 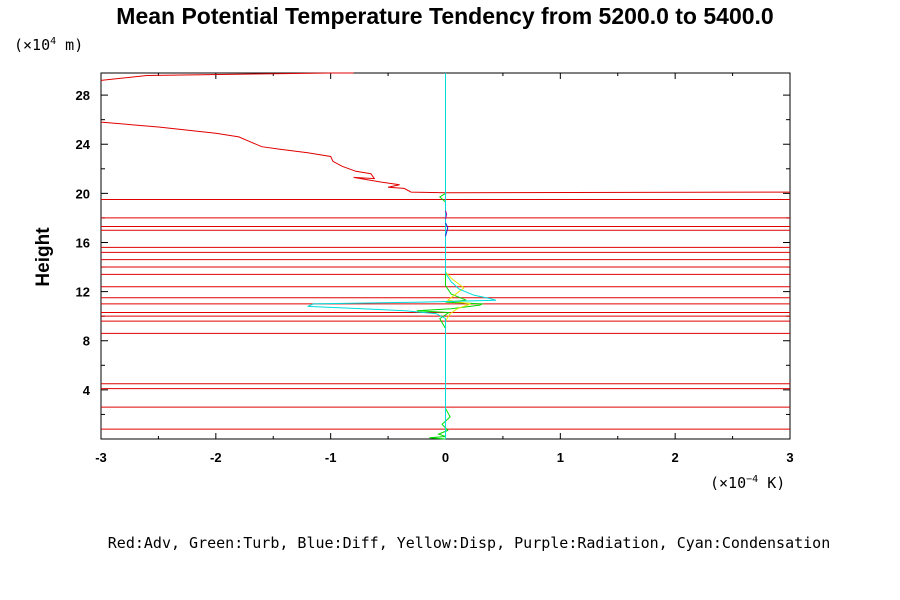 I want to click on y-tick-label: 4, so click(x=87, y=390).